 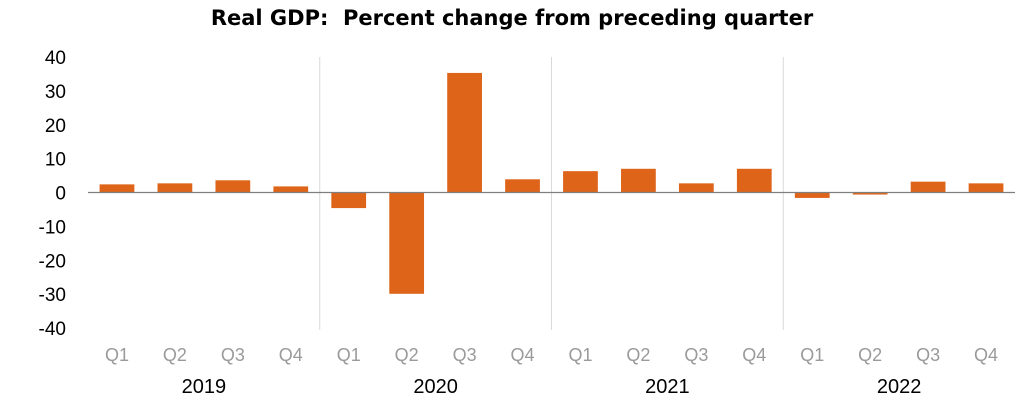 What do you see at coordinates (55, 160) in the screenshot?
I see `y-tick-label: 10` at bounding box center [55, 160].